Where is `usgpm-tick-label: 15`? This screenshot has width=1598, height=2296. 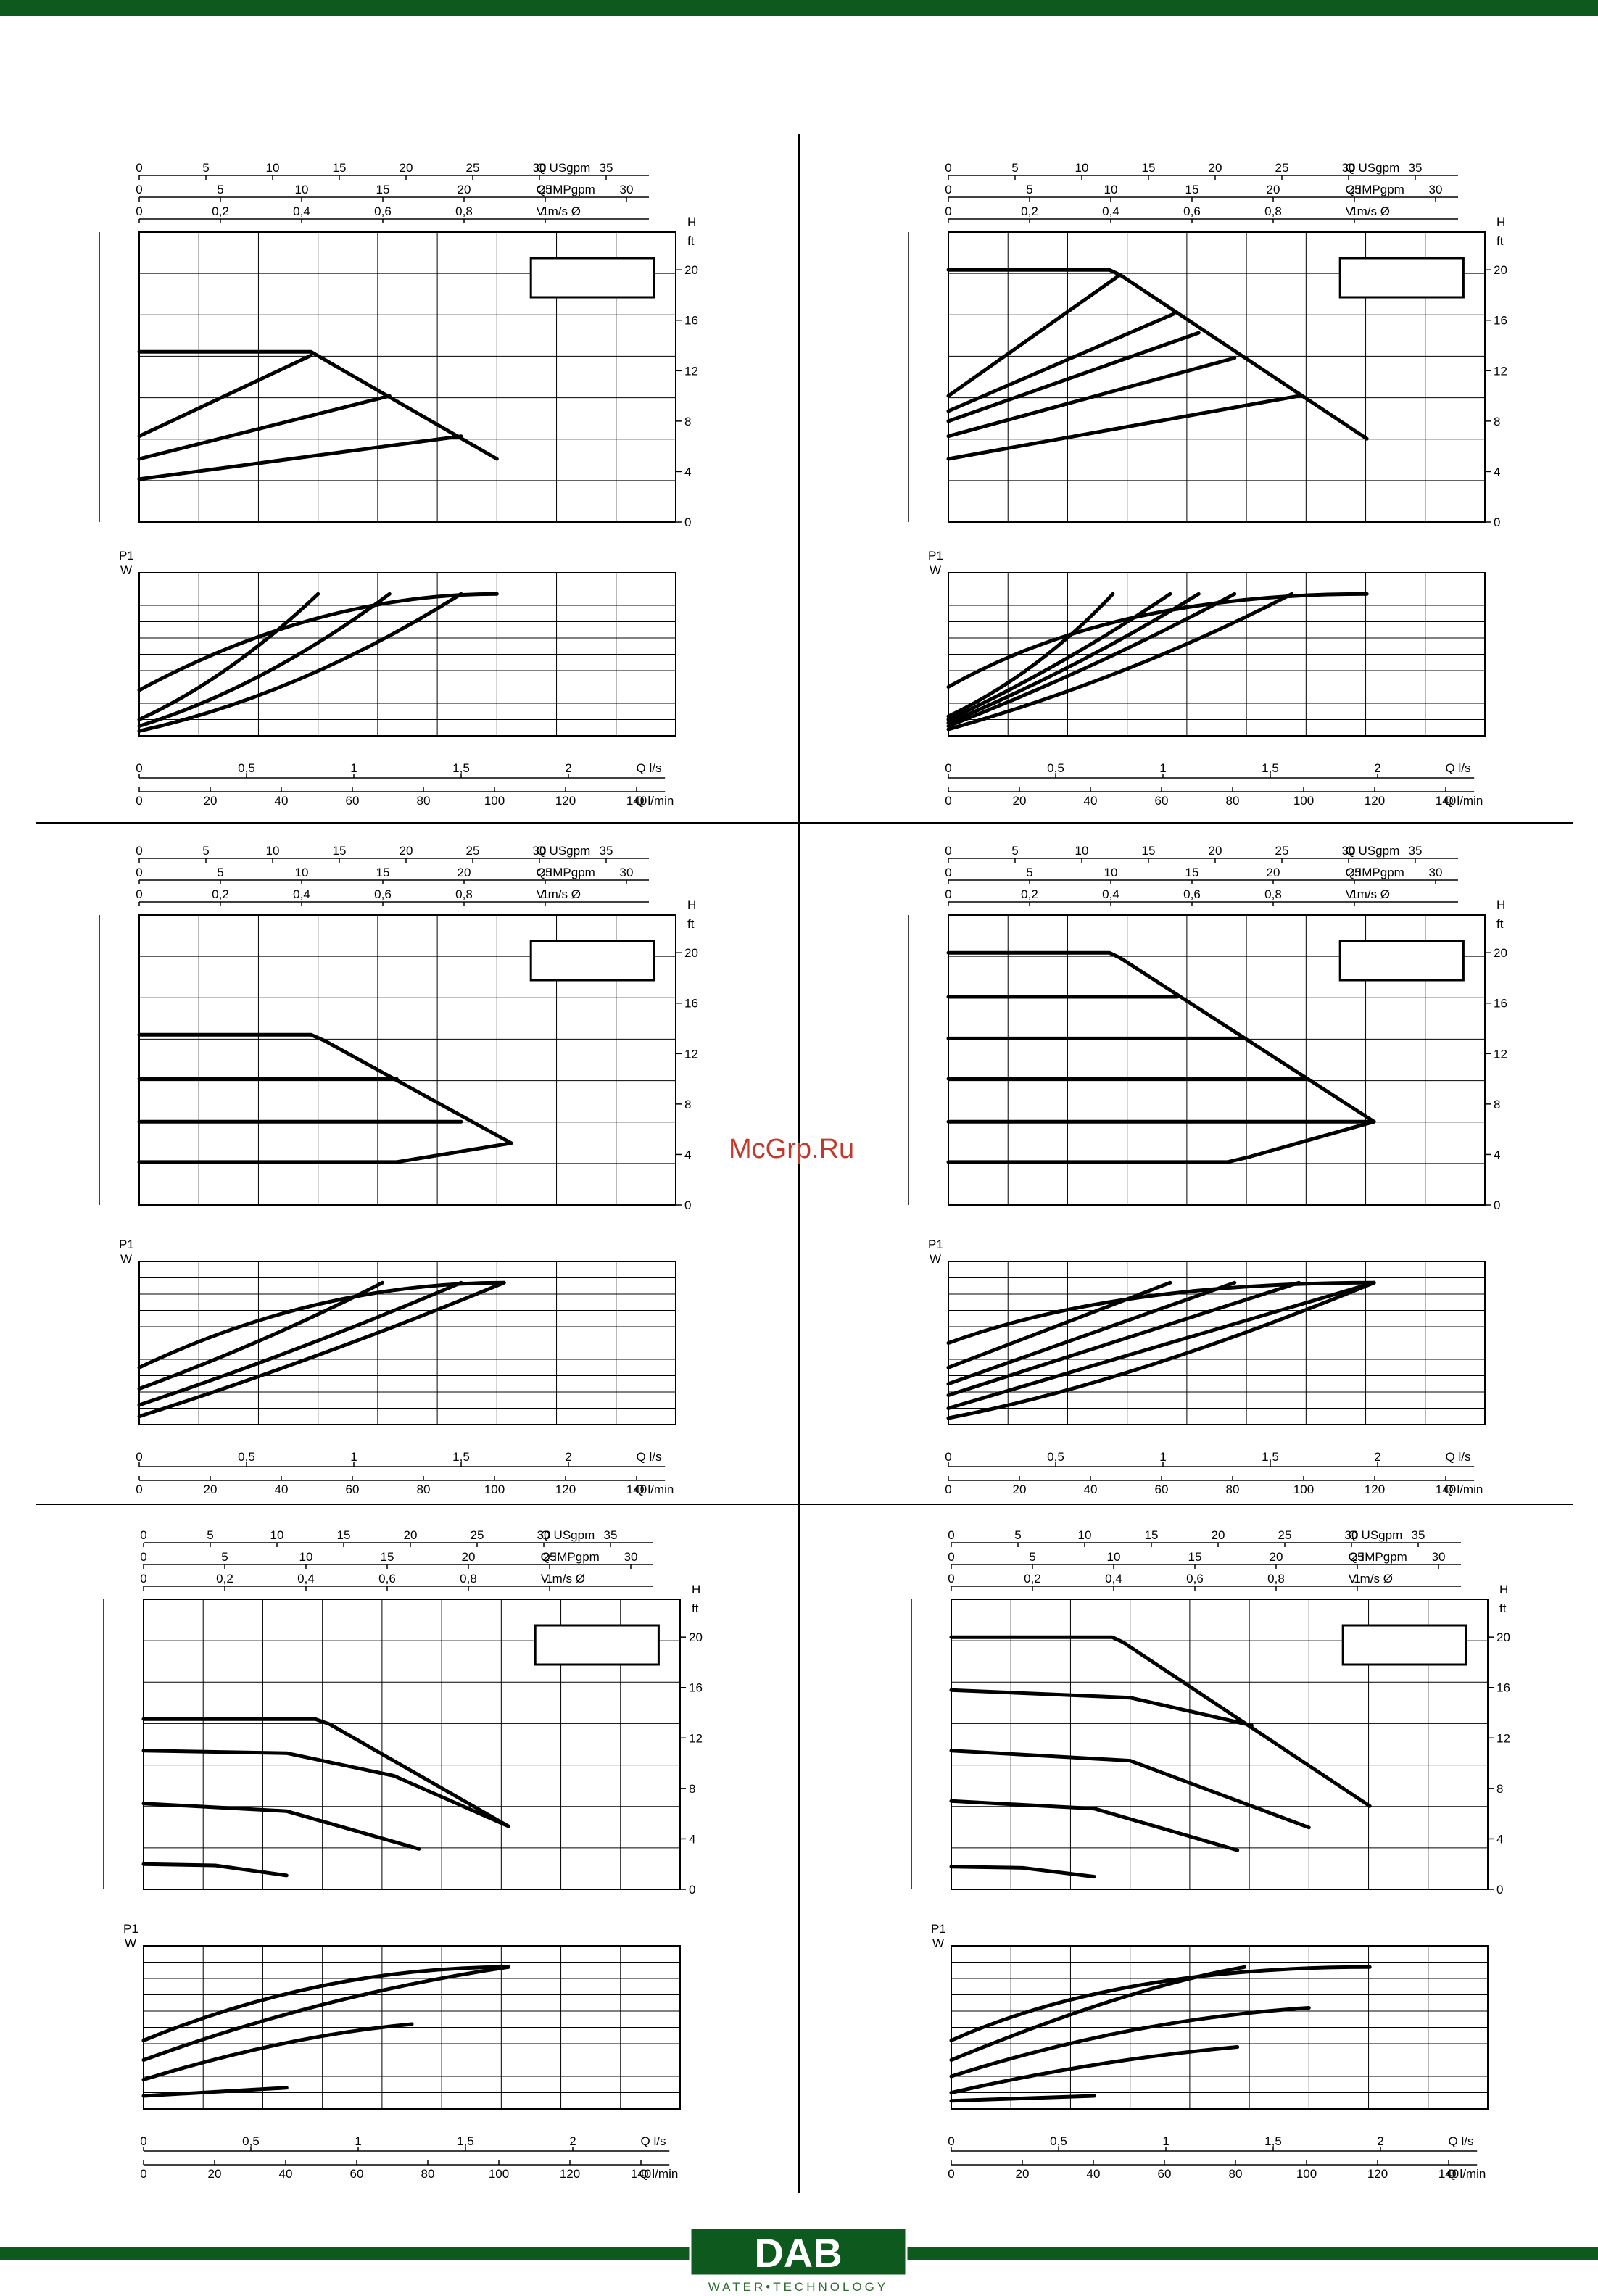
usgpm-tick-label: 15 is located at coordinates (1149, 851).